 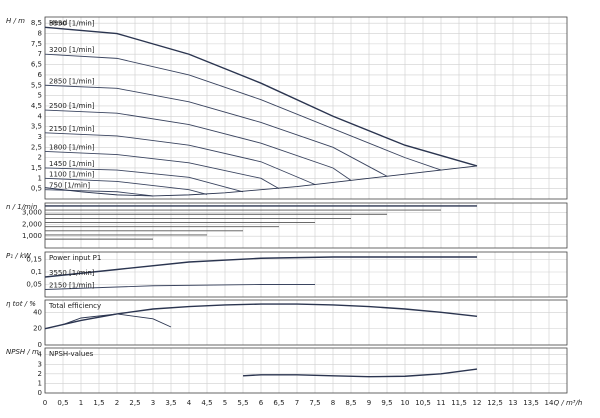 What do you see at coordinates (36, 85) in the screenshot?
I see `y-tick-label: 5,5` at bounding box center [36, 85].